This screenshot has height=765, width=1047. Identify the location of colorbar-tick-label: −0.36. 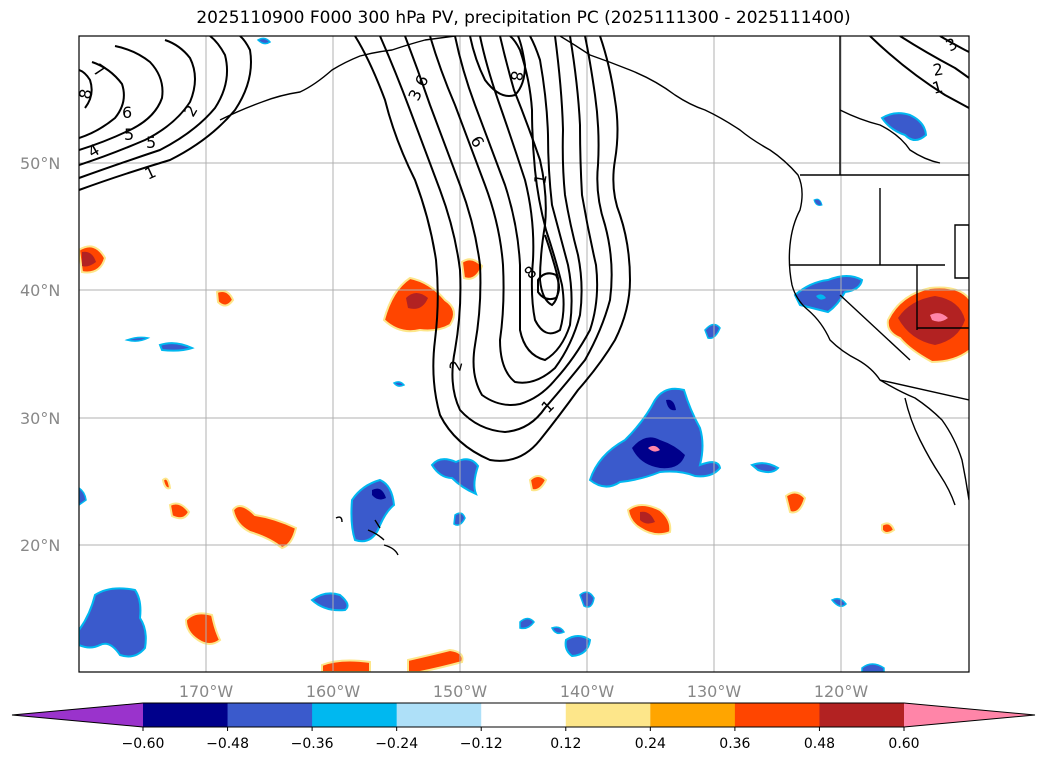
(312, 744).